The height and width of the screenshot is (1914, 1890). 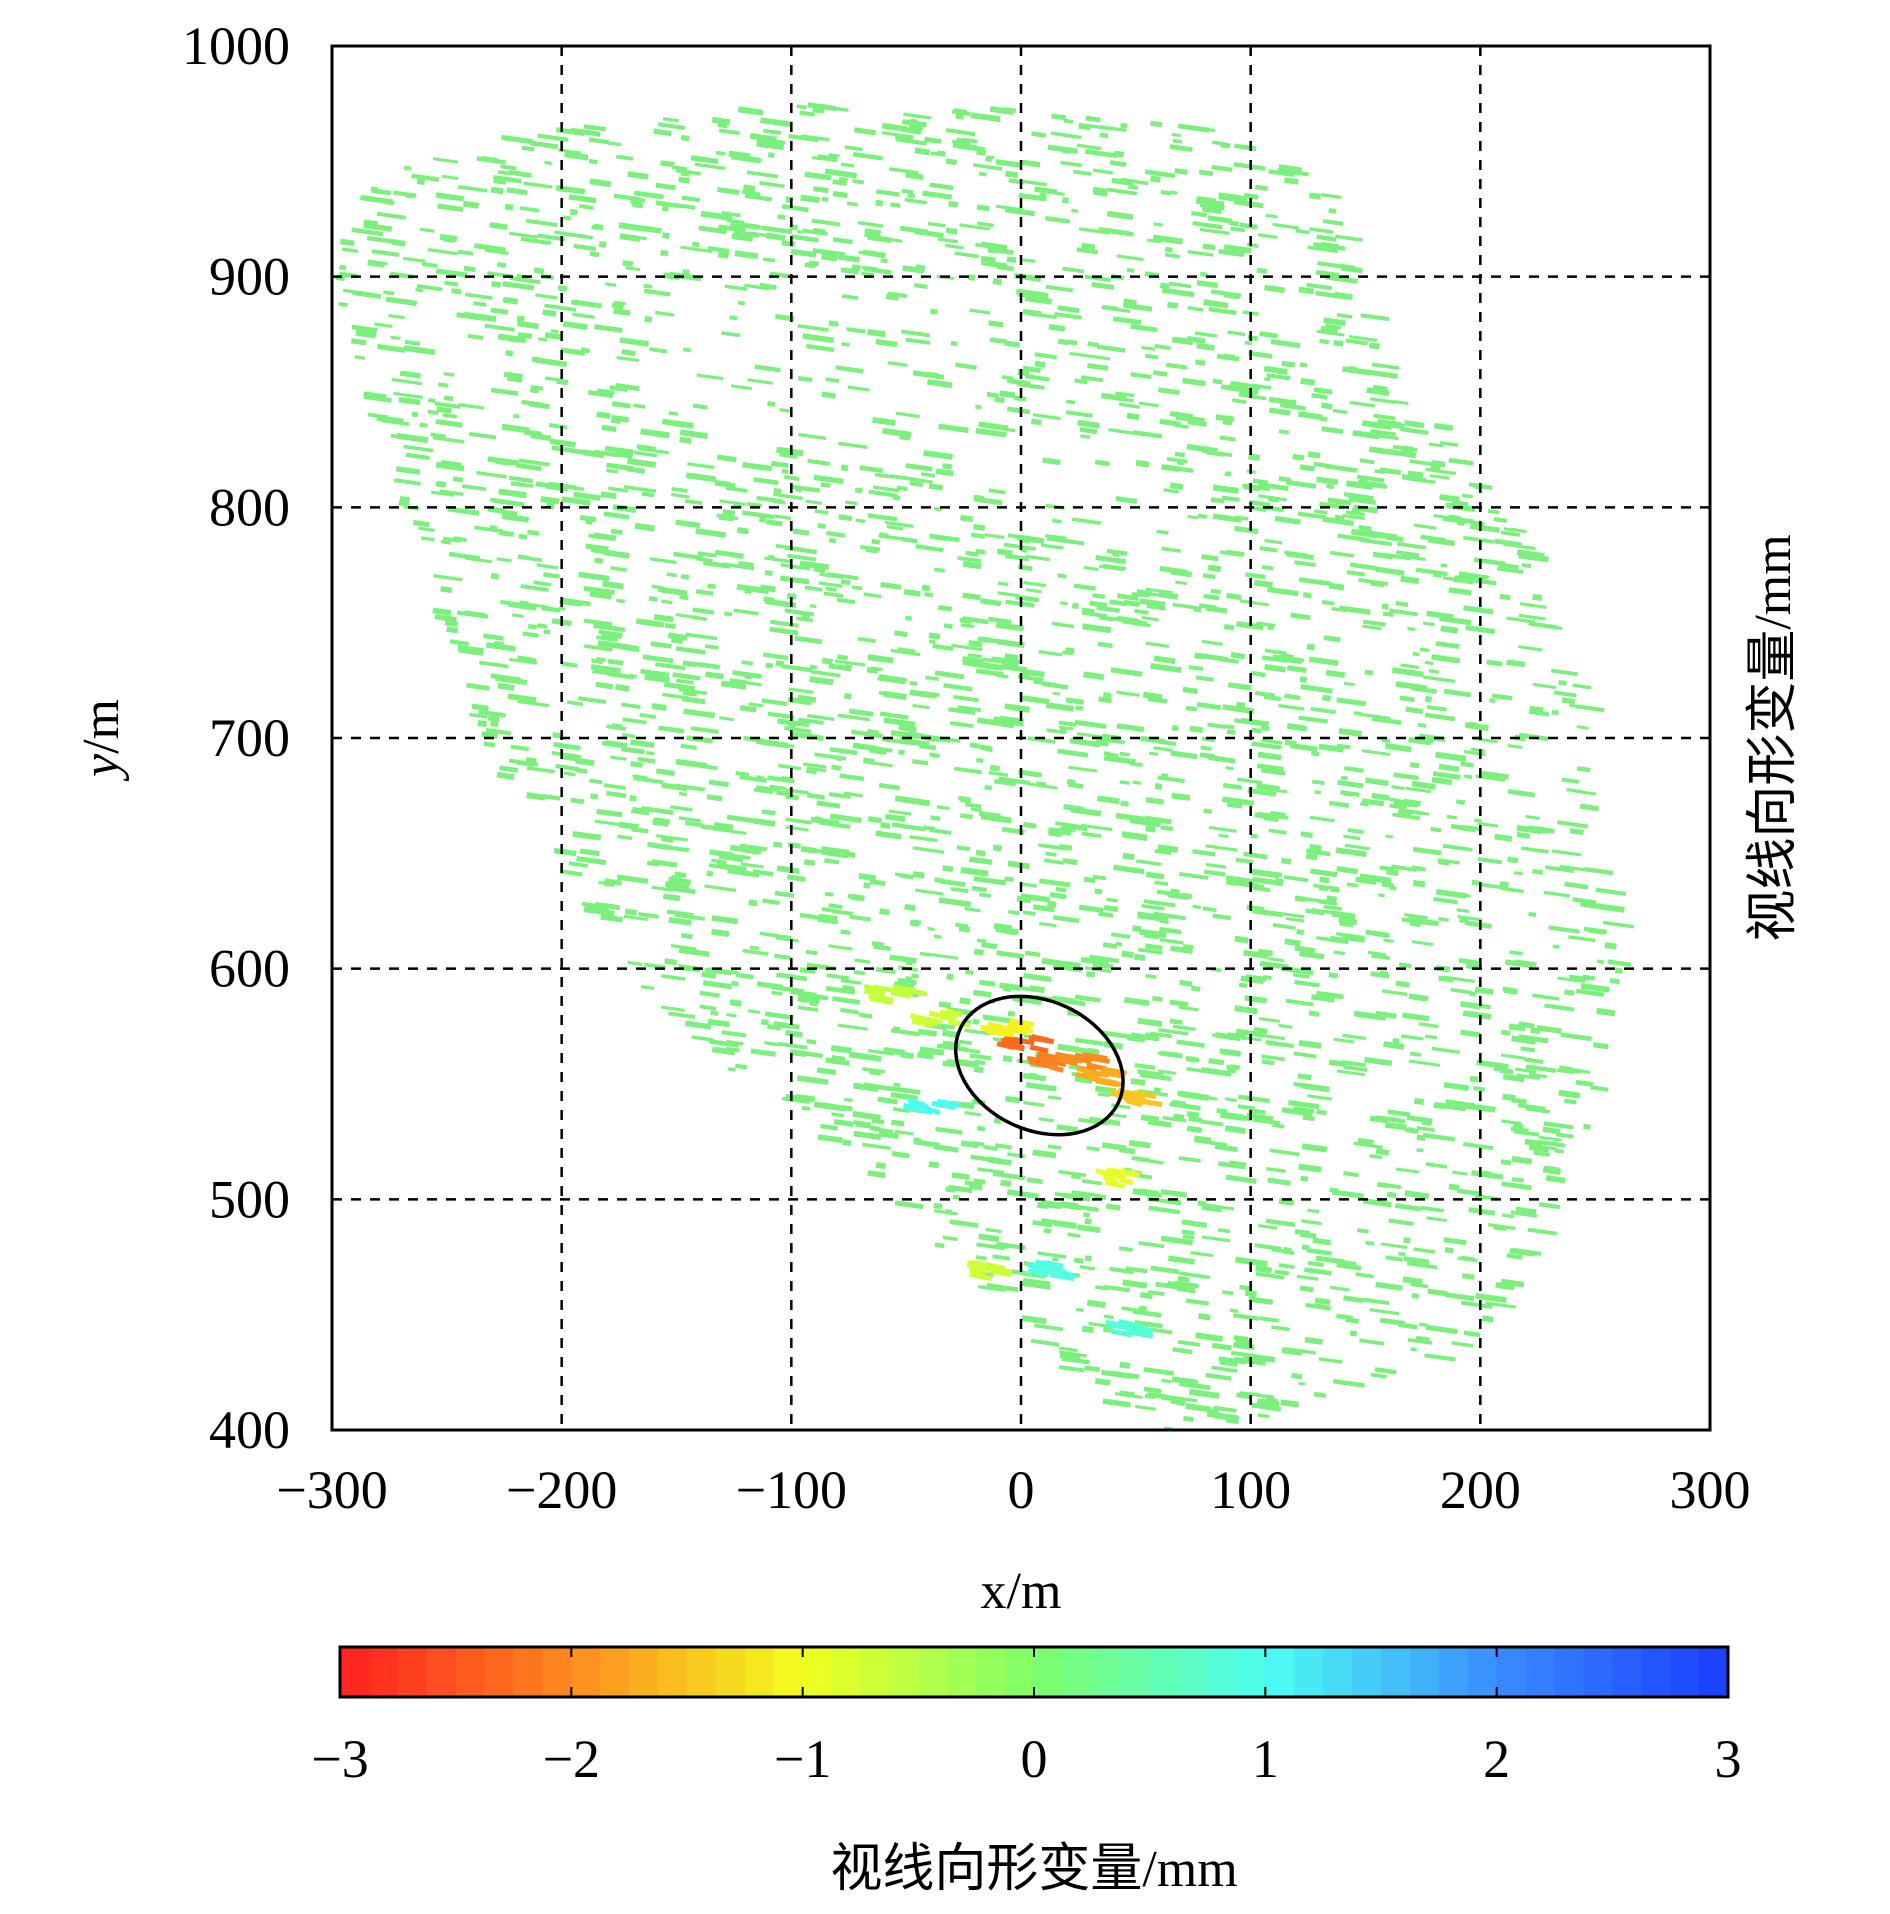 I want to click on colorbar-tick-label: 3, so click(x=1728, y=1759).